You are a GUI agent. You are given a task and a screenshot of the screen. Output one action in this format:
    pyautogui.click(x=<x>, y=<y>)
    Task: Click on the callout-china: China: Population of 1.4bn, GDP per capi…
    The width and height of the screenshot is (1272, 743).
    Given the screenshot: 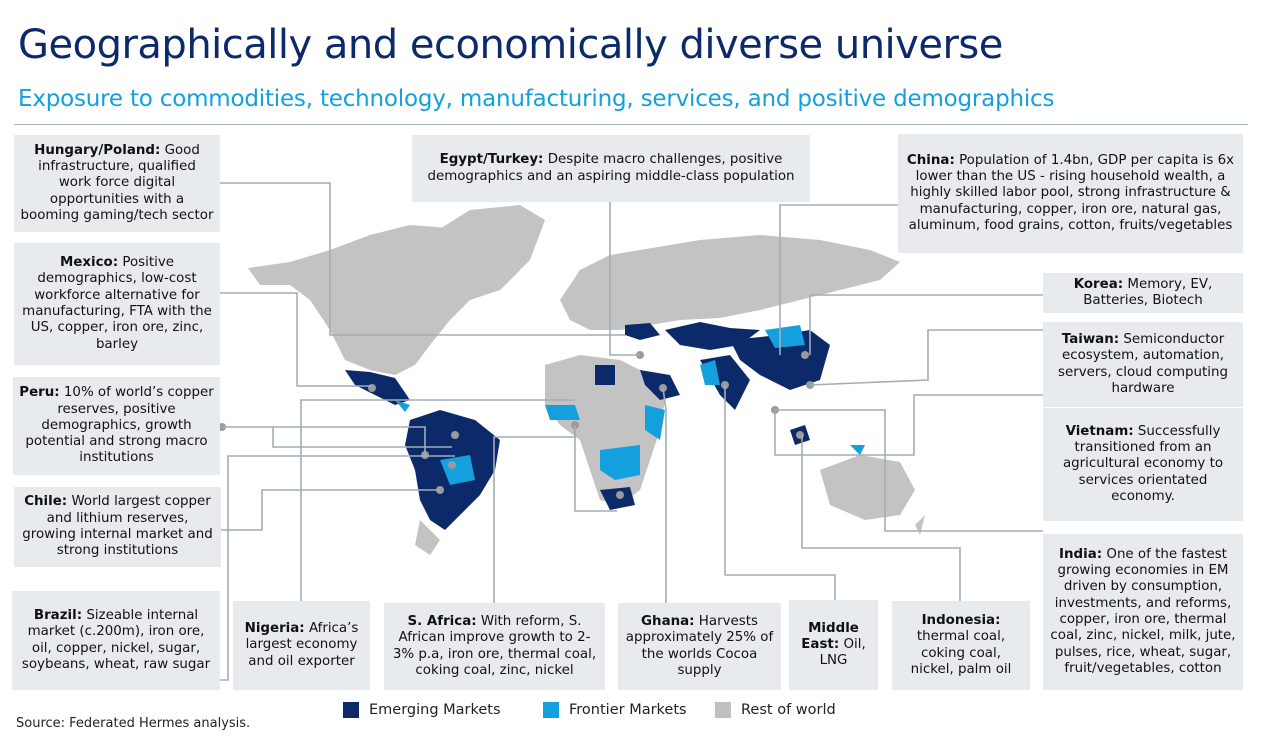 What is the action you would take?
    pyautogui.click(x=1070, y=193)
    